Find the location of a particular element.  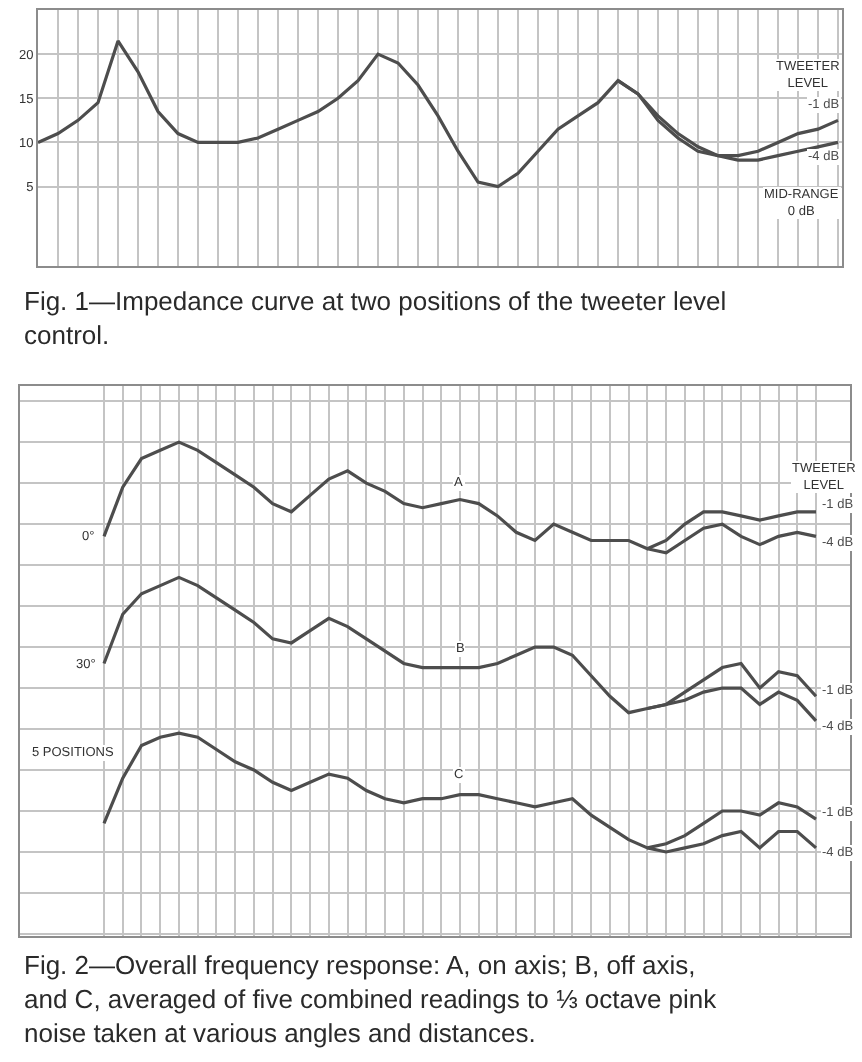

text: Fig. 2—Overall frequency response: A, on axis; B, off axis, and C, averaged of five combined readings to ⅓ octave pink noise taken at various angles and distances. is located at coordinates (371, 999).